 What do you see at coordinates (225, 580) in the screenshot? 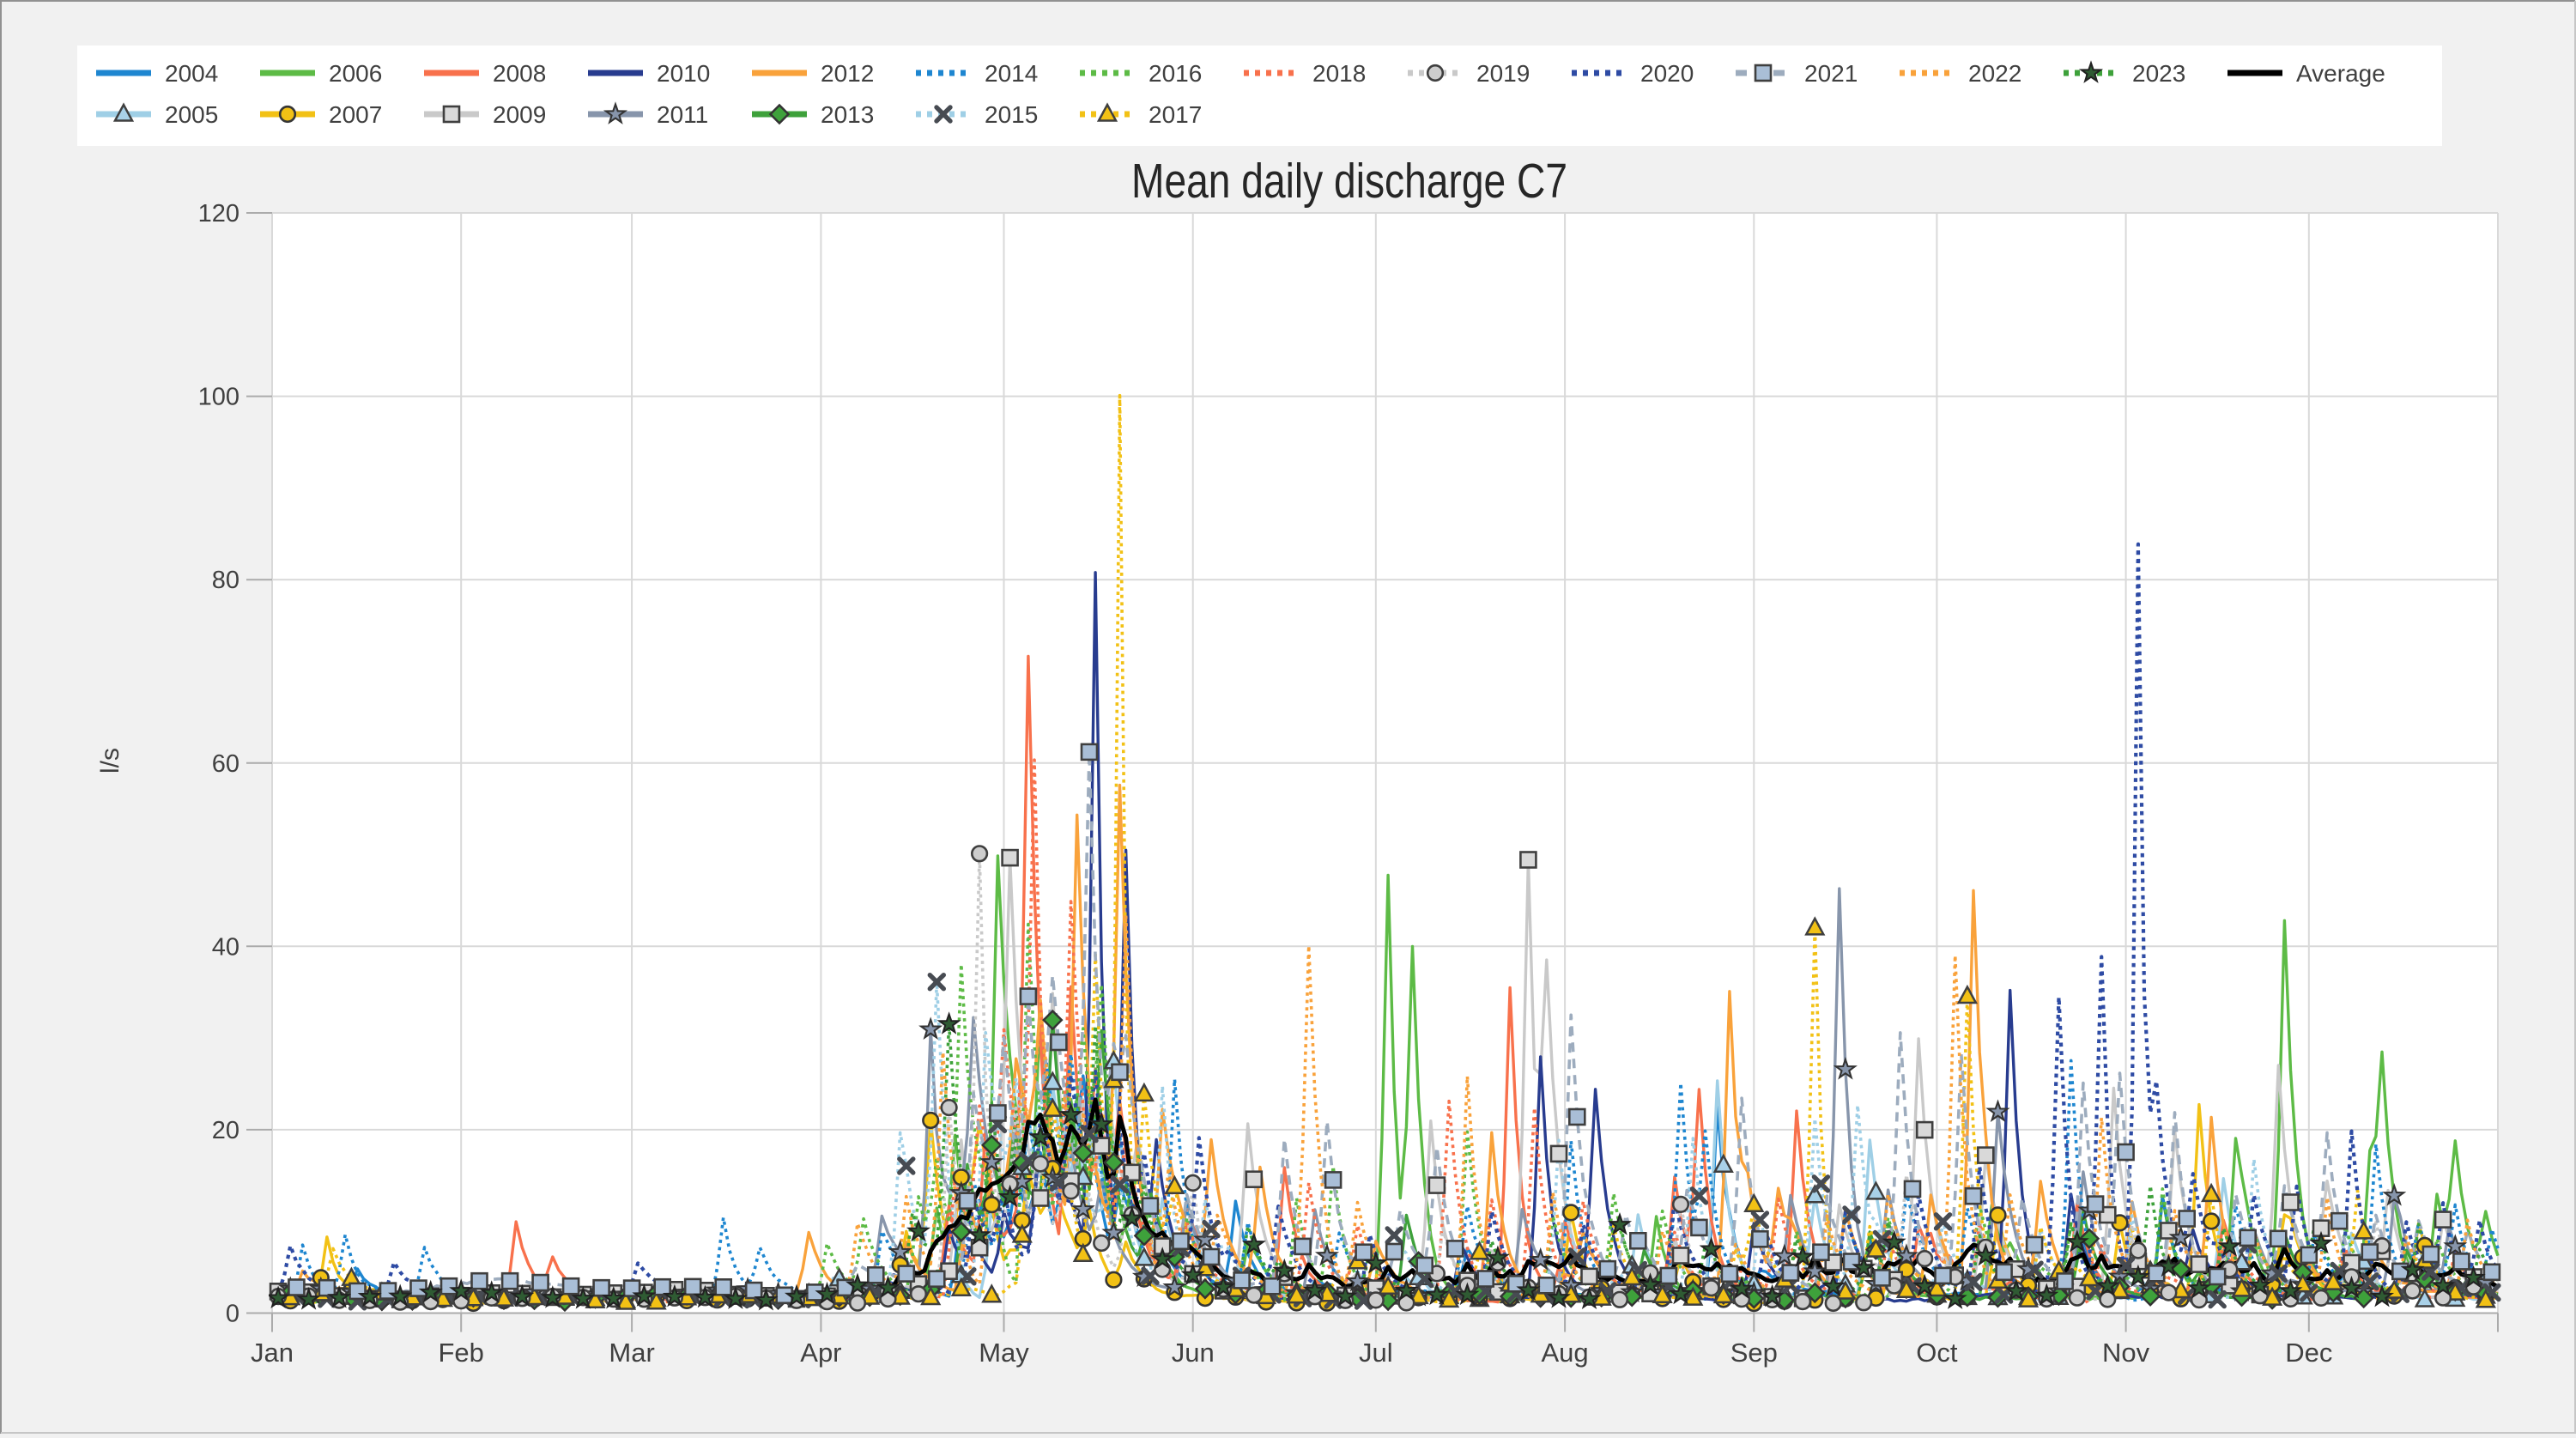
I see `svg-text: 80` at bounding box center [225, 580].